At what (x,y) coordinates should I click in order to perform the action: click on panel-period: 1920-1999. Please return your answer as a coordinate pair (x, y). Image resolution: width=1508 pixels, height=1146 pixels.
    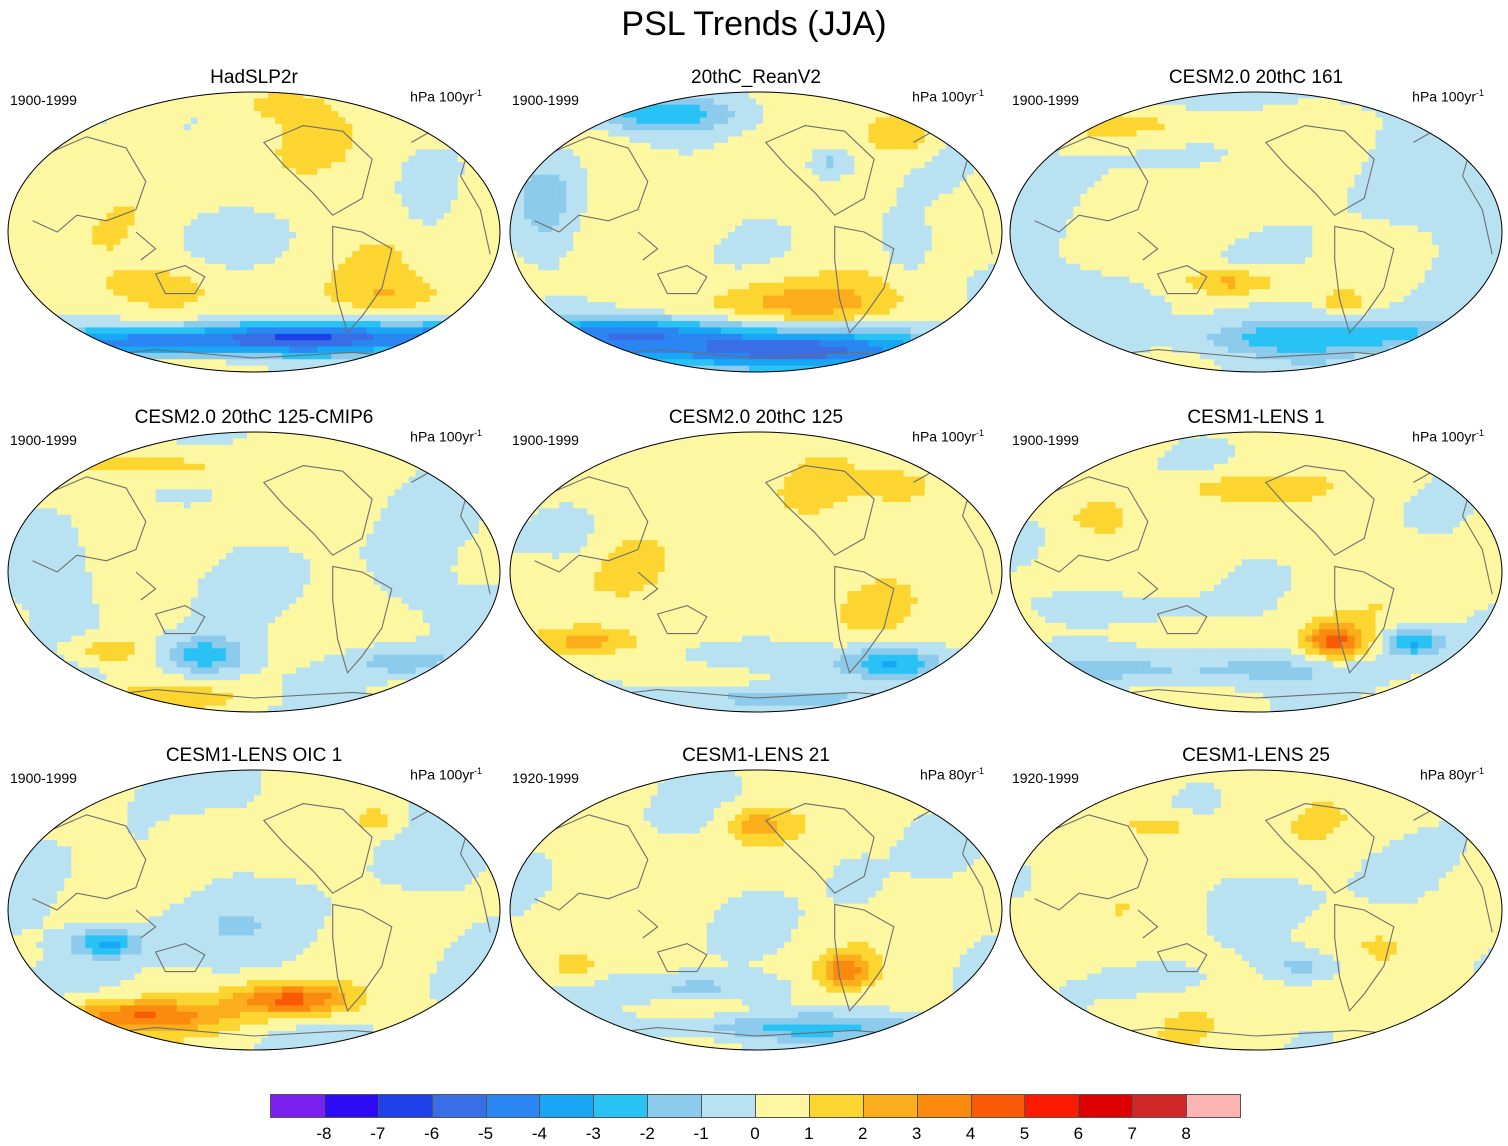
    Looking at the image, I should click on (1045, 778).